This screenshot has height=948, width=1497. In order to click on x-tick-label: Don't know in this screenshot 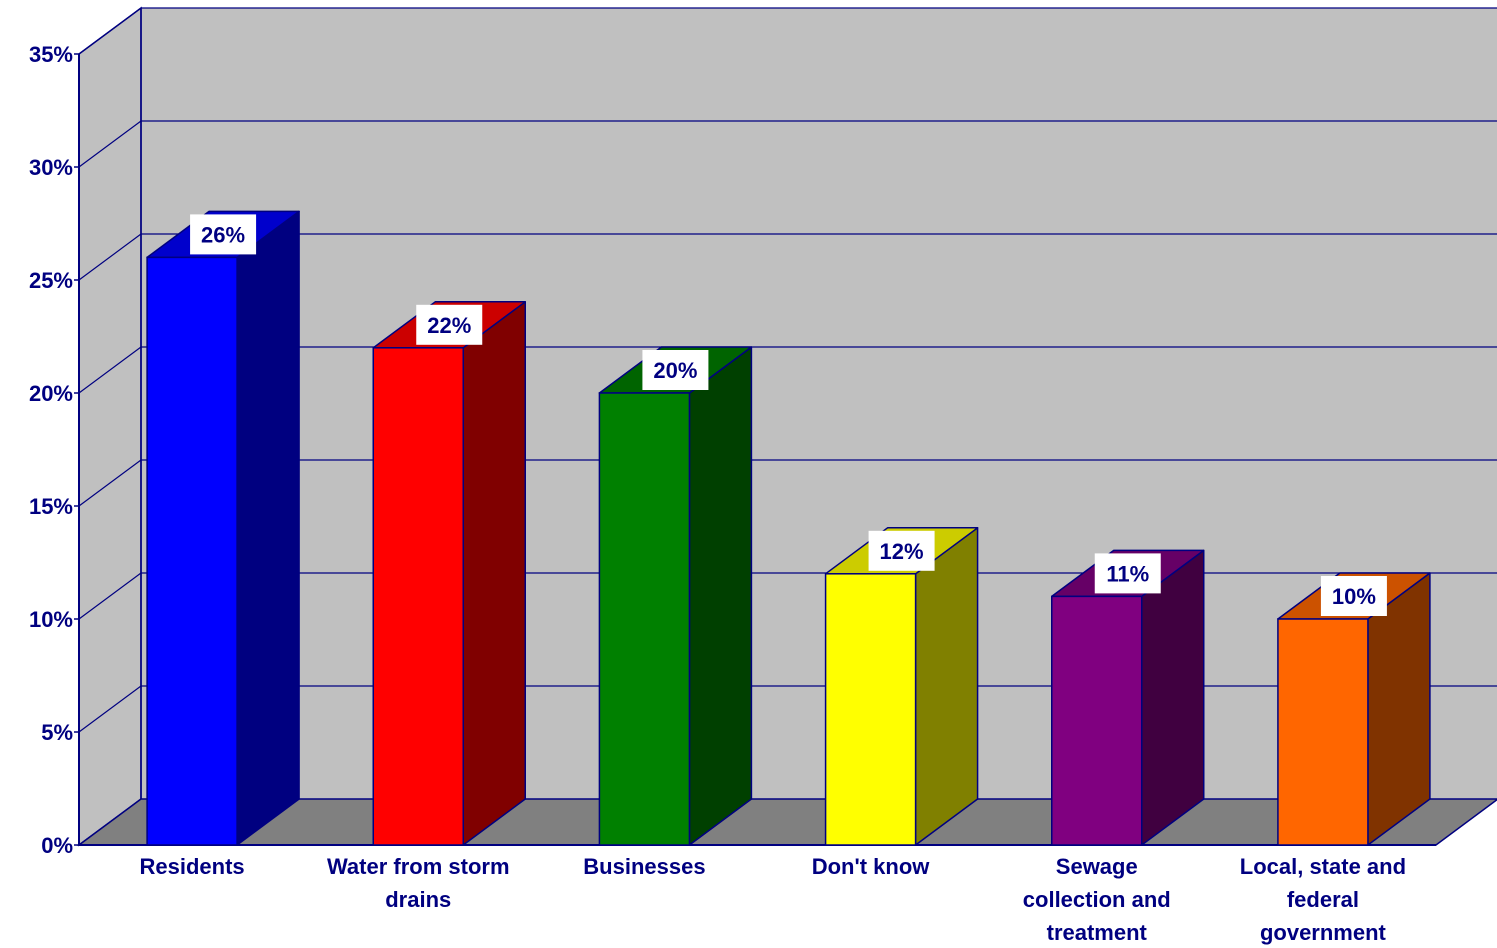, I will do `click(871, 866)`.